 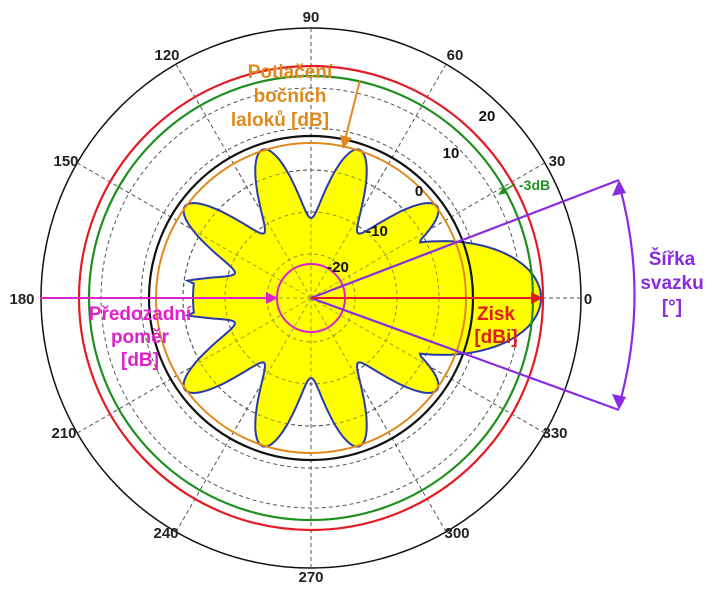 I want to click on radial-label: 20, so click(x=487, y=116).